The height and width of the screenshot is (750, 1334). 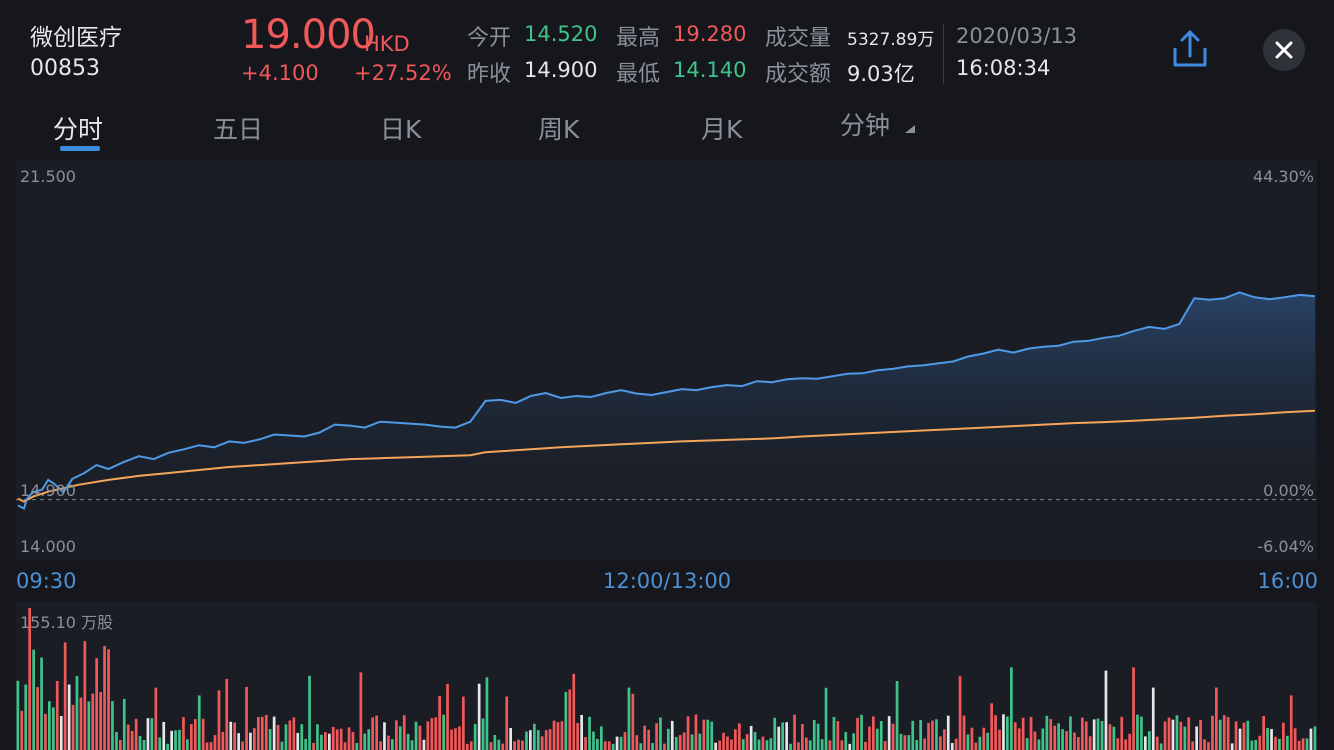 What do you see at coordinates (489, 74) in the screenshot?
I see `prev-close-label: 昨收` at bounding box center [489, 74].